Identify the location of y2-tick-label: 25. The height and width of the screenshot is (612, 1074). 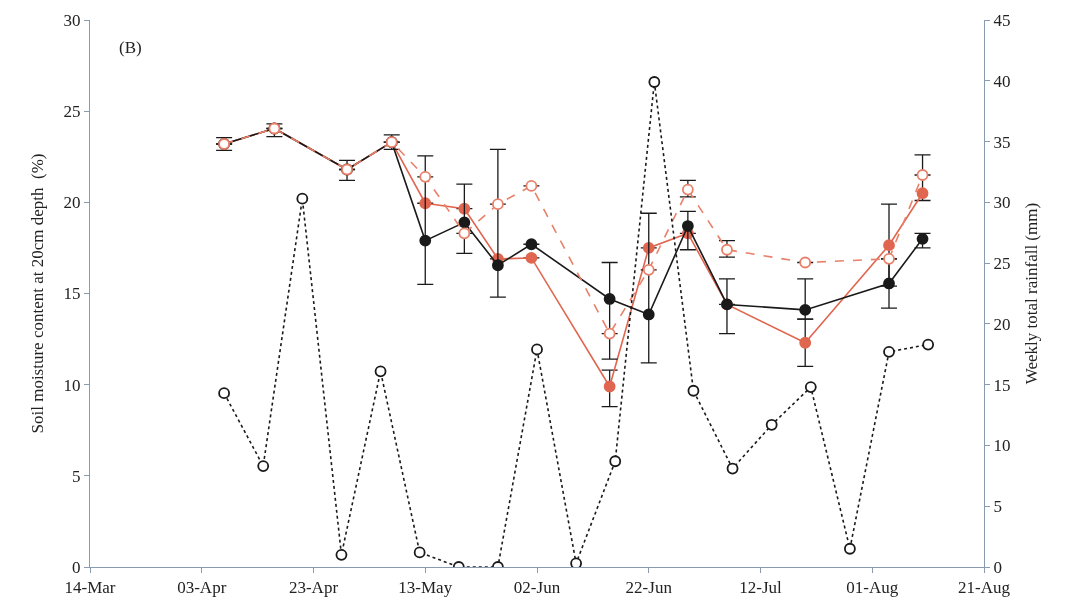
(1002, 264).